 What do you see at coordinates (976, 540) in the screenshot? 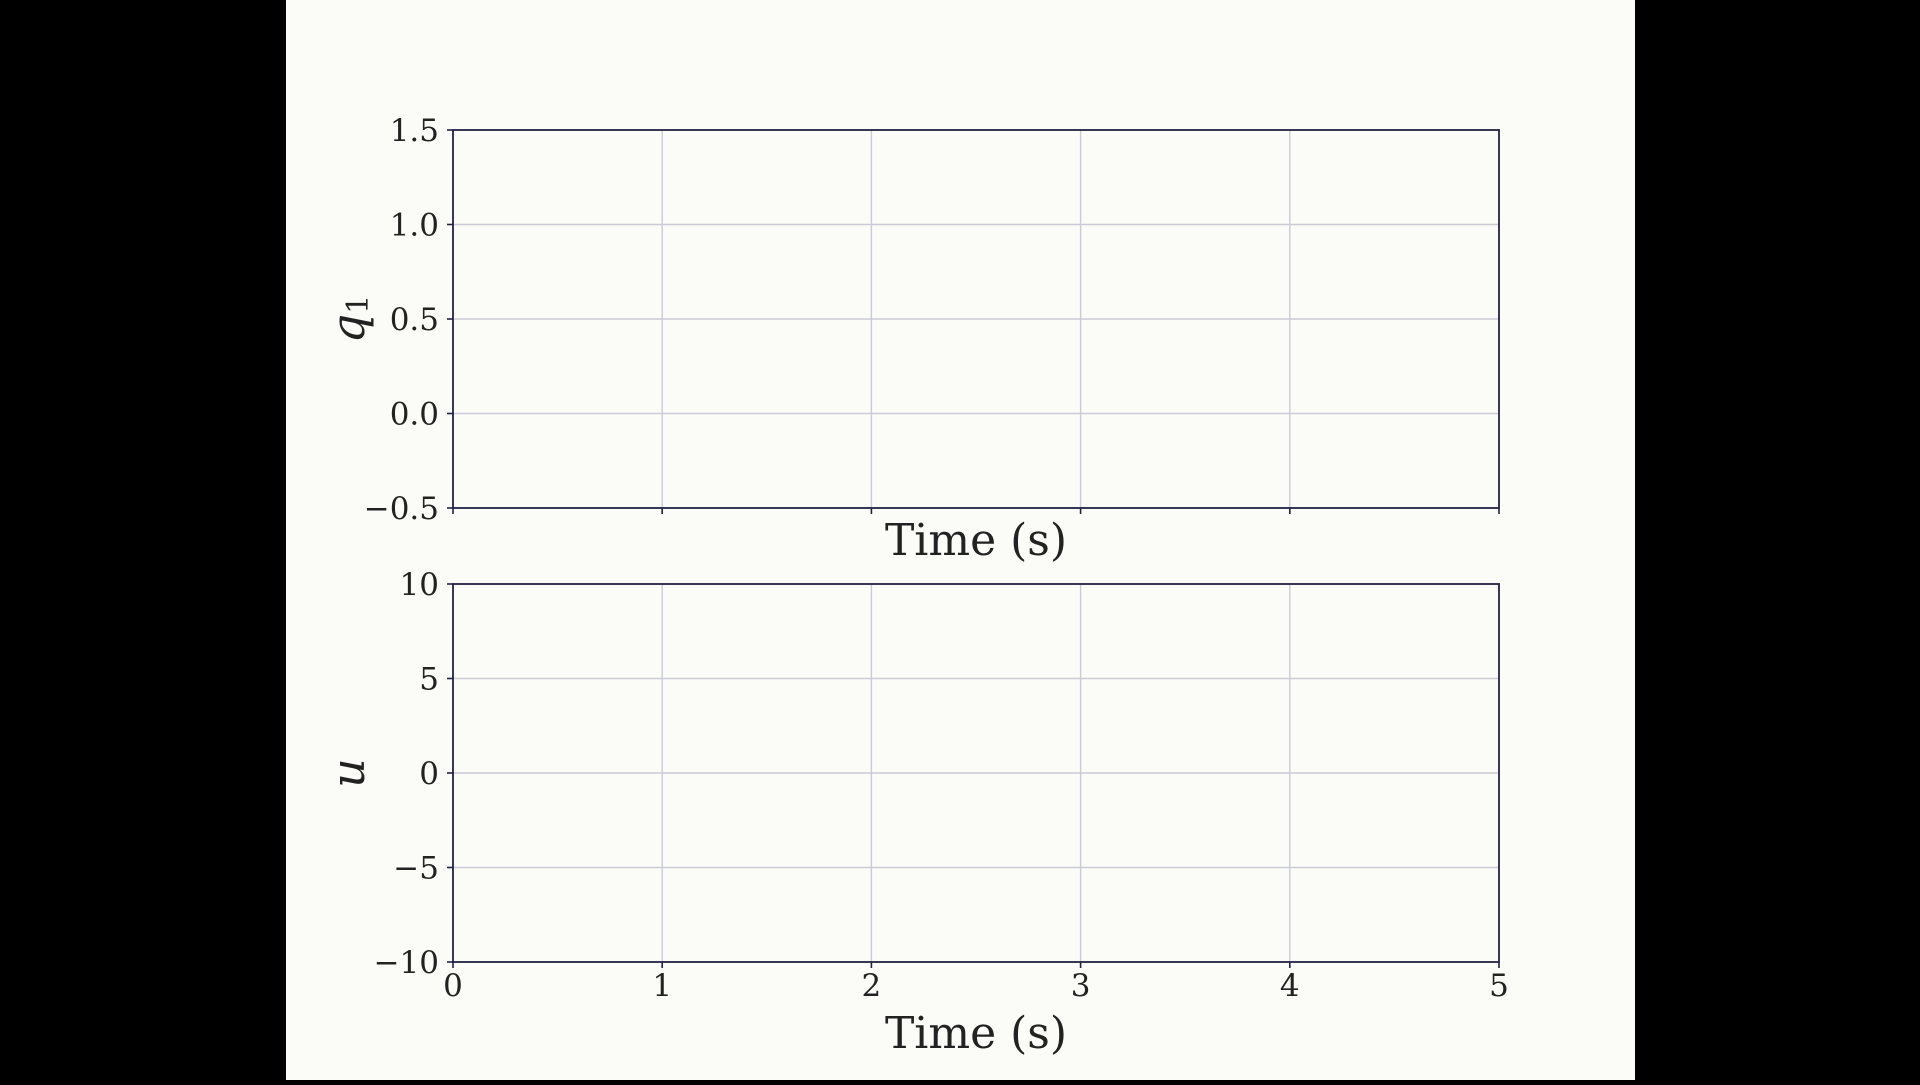
I see `panel-q1-xlabel: Time (s)` at bounding box center [976, 540].